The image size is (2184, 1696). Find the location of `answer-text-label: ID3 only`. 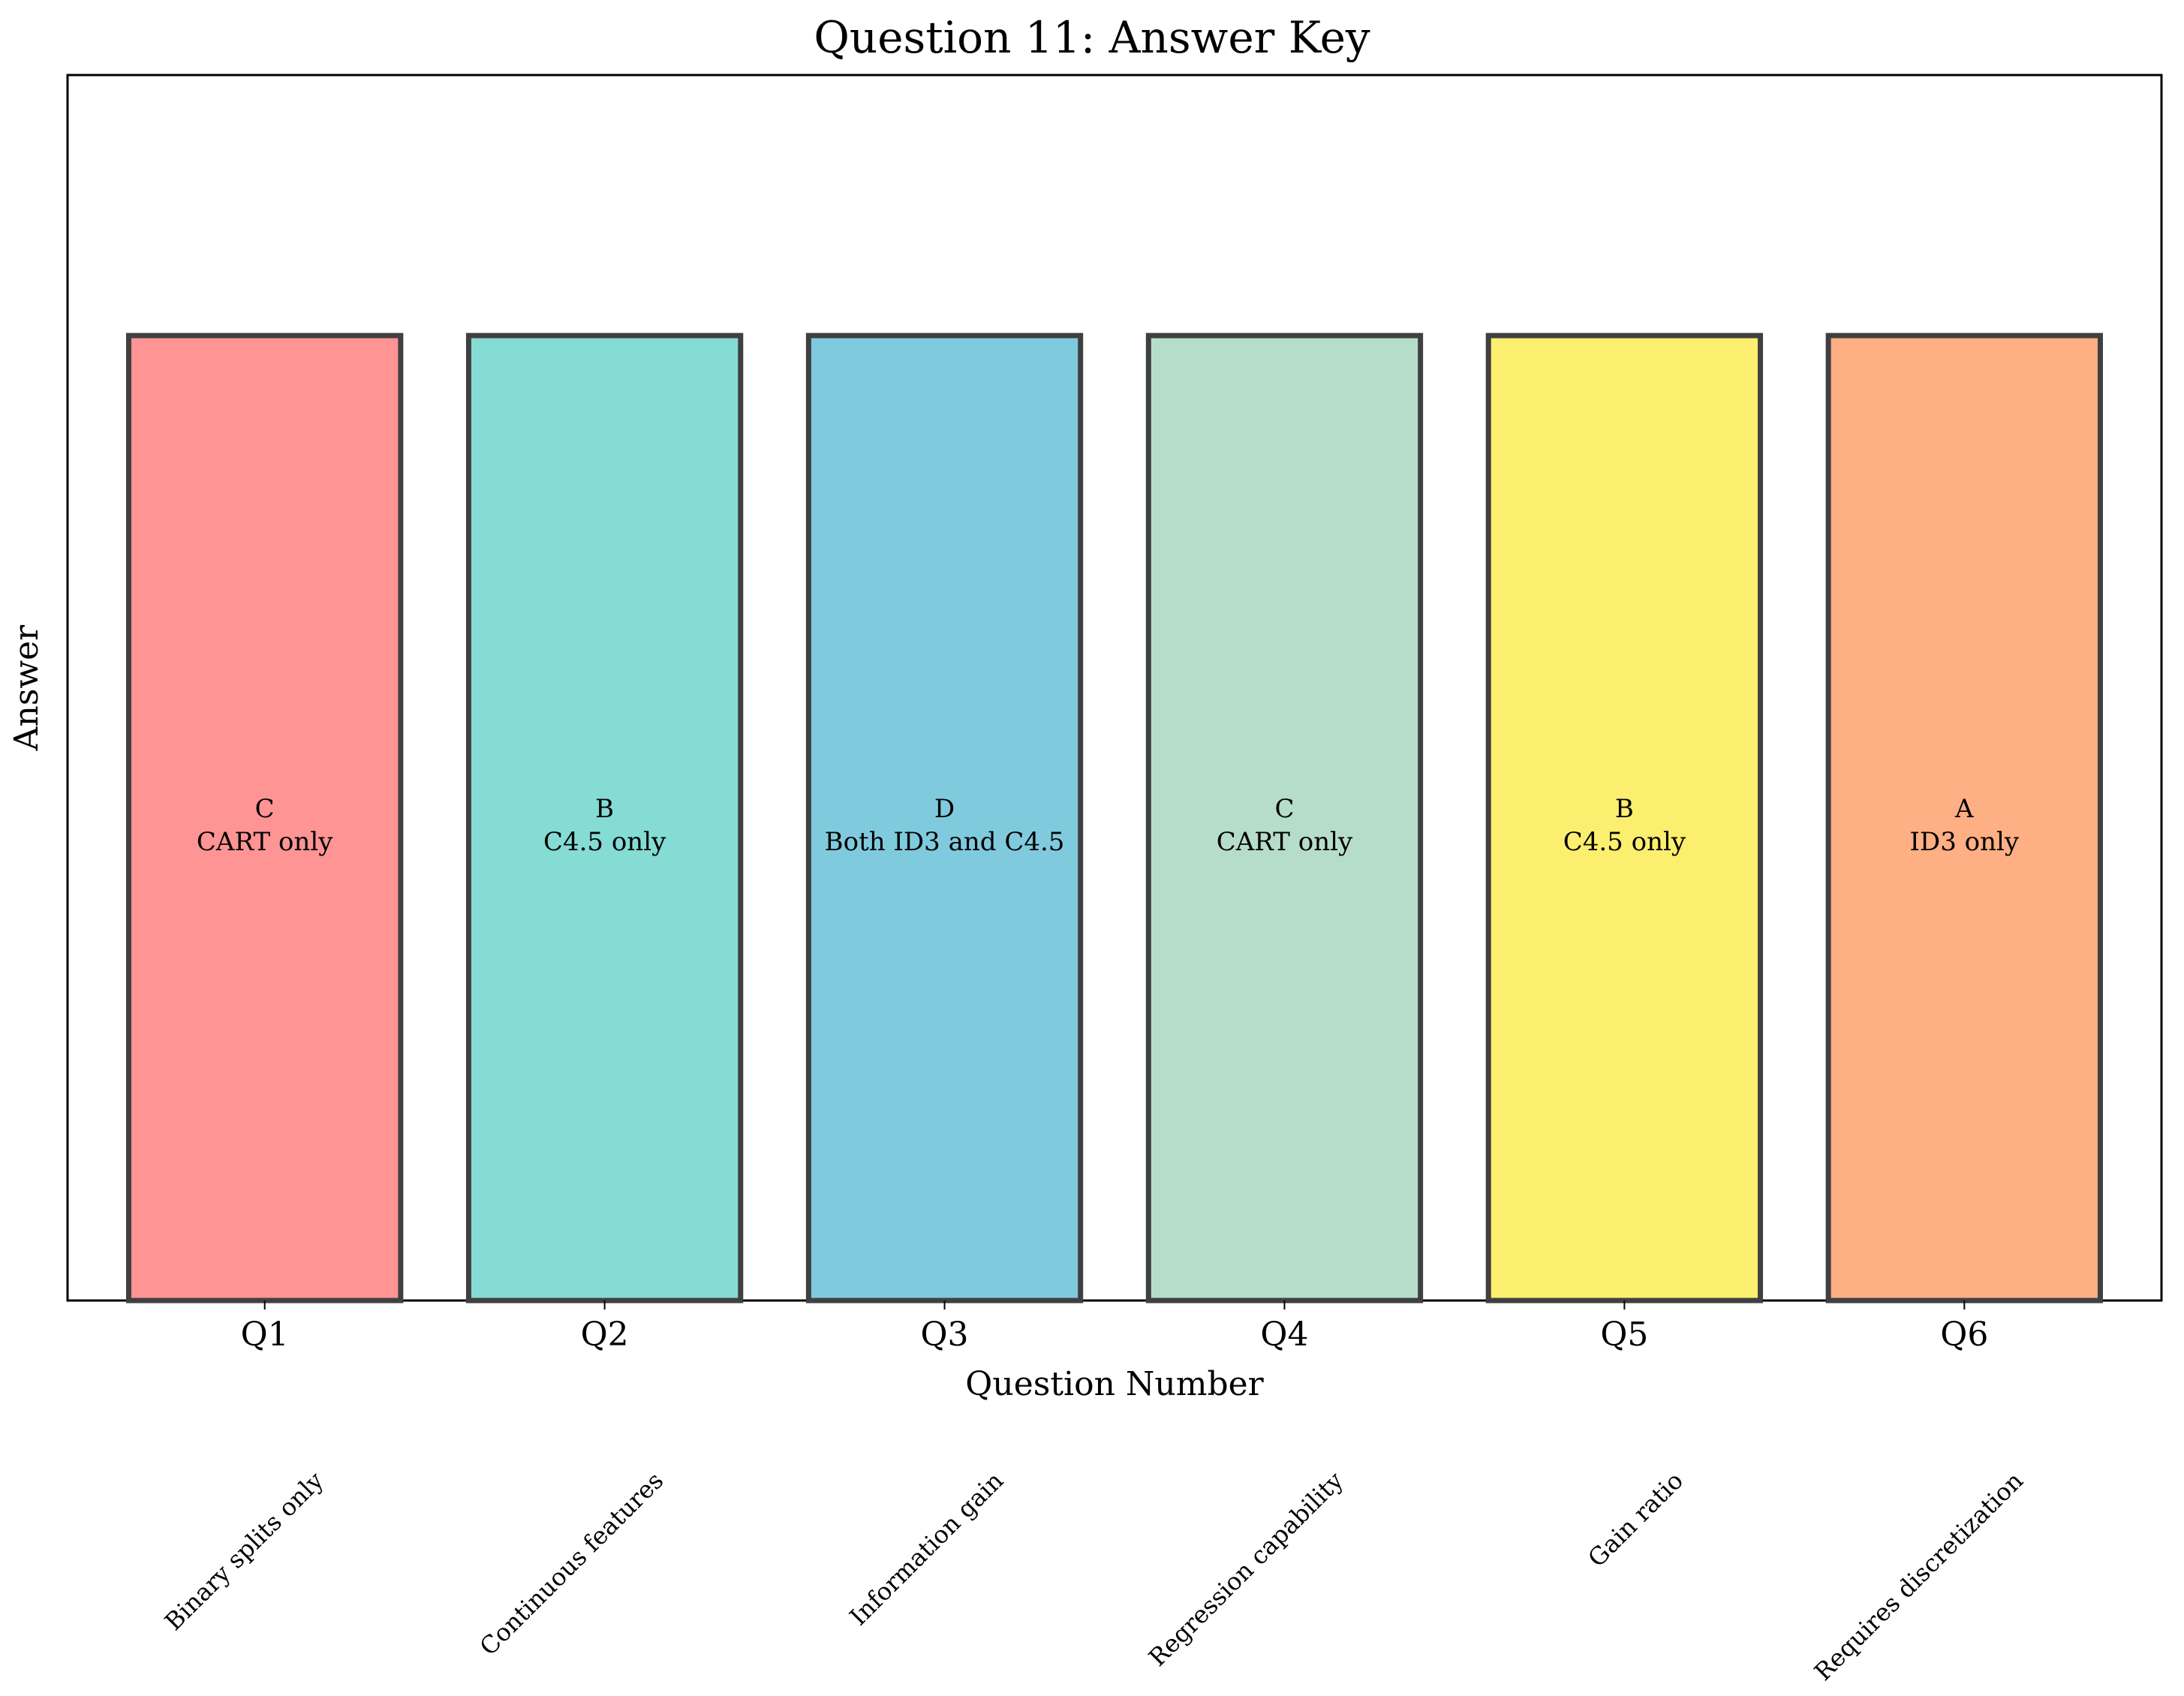

answer-text-label: ID3 only is located at coordinates (1965, 842).